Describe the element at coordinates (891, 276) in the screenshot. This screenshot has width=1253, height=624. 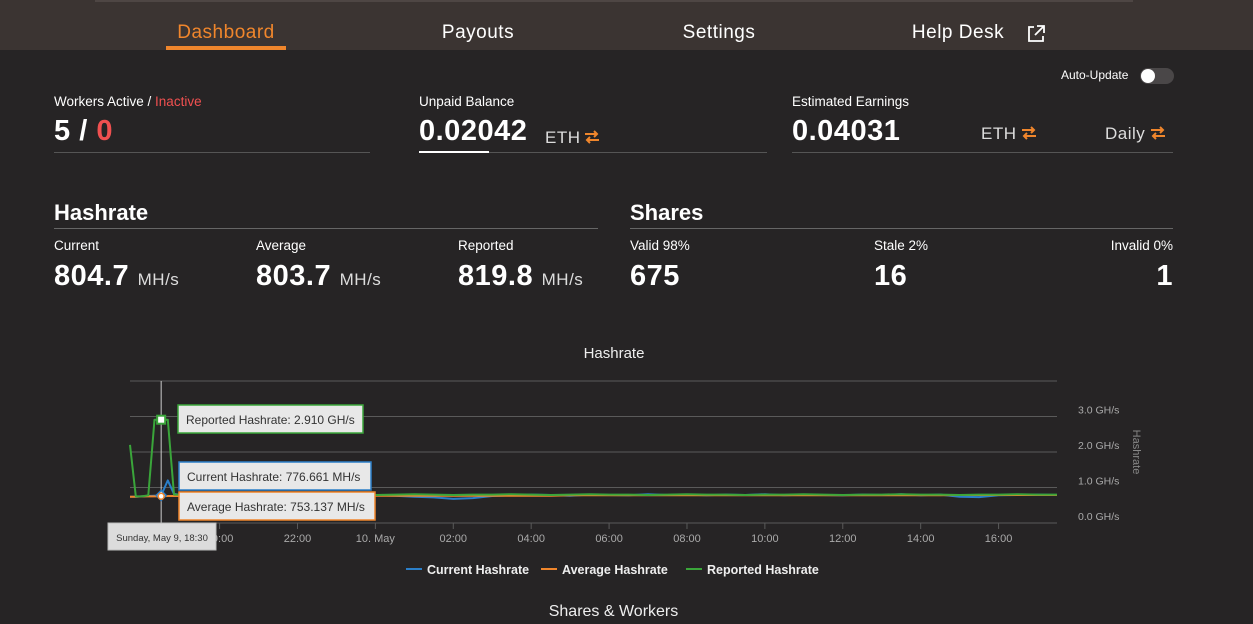
I see `shares-value: 16` at that location.